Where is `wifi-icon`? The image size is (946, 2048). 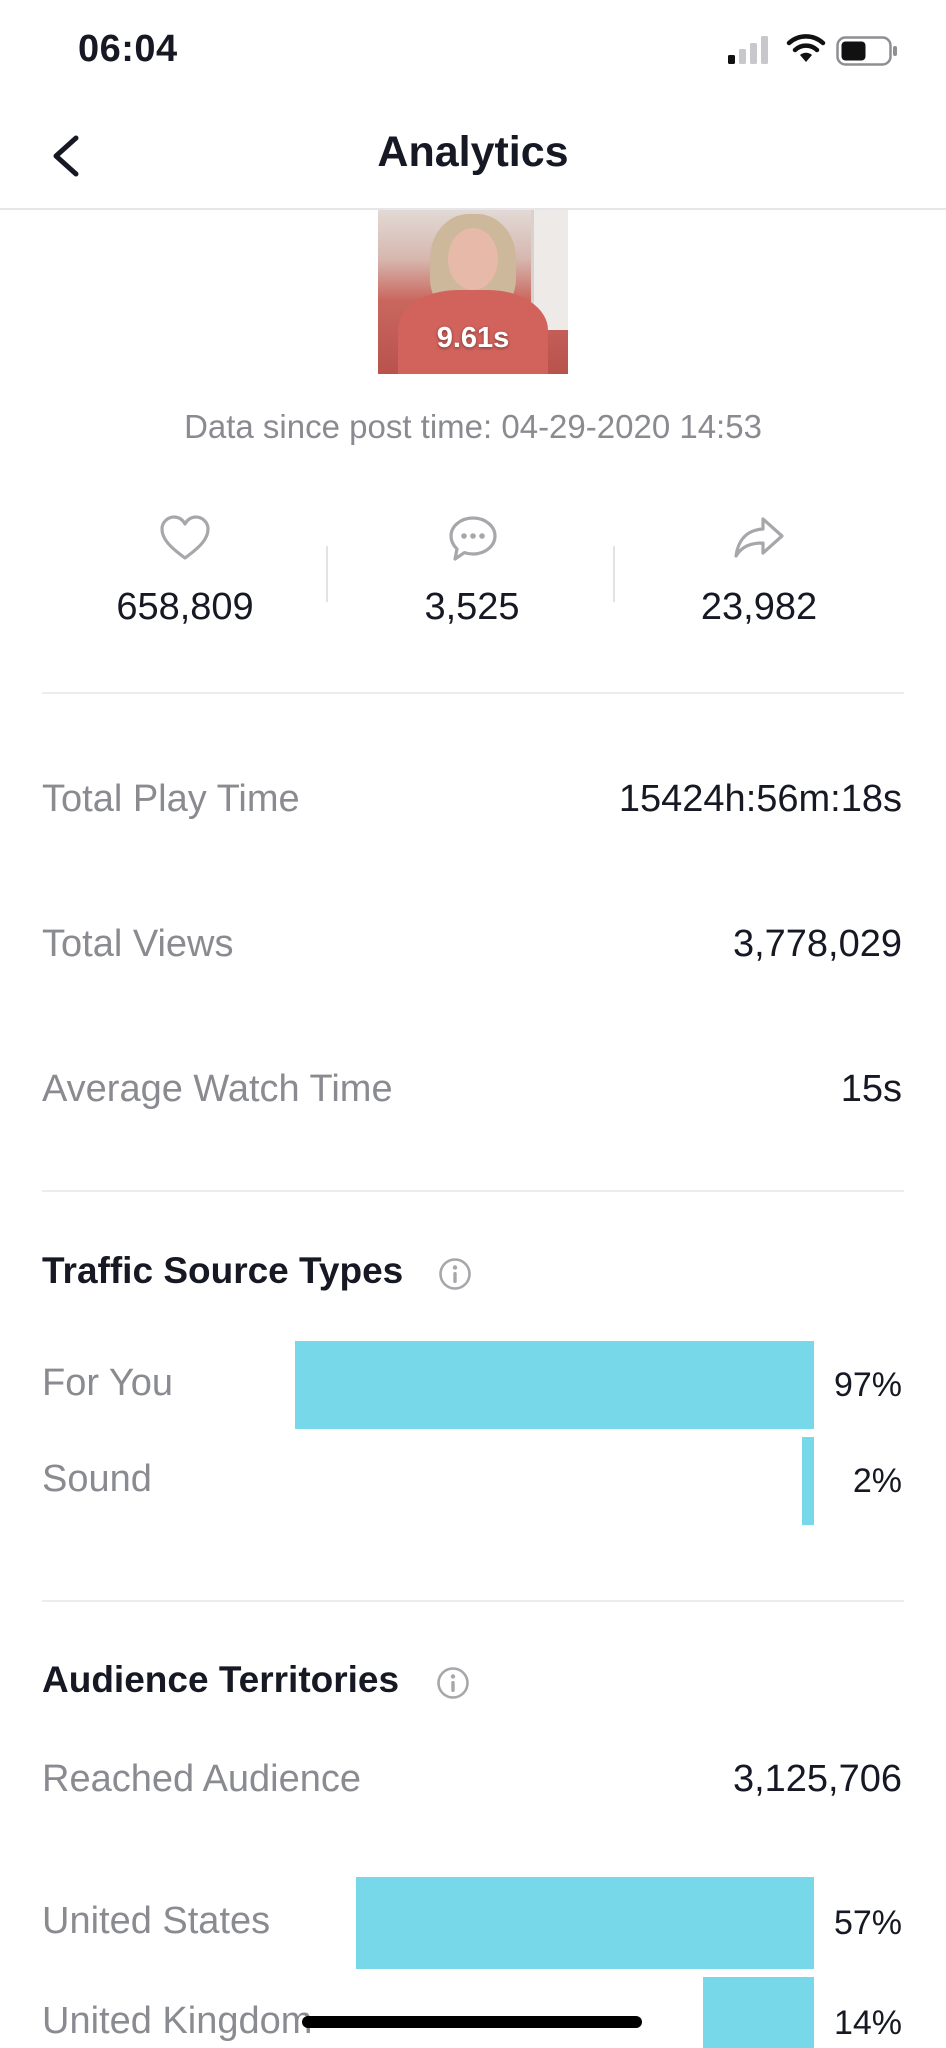 wifi-icon is located at coordinates (806, 48).